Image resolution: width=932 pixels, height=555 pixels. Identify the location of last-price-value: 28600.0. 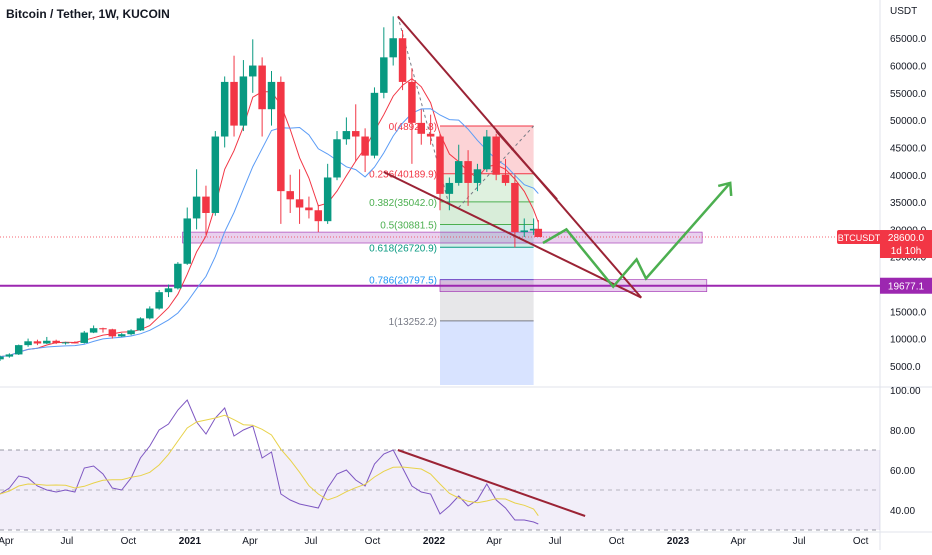
(906, 238).